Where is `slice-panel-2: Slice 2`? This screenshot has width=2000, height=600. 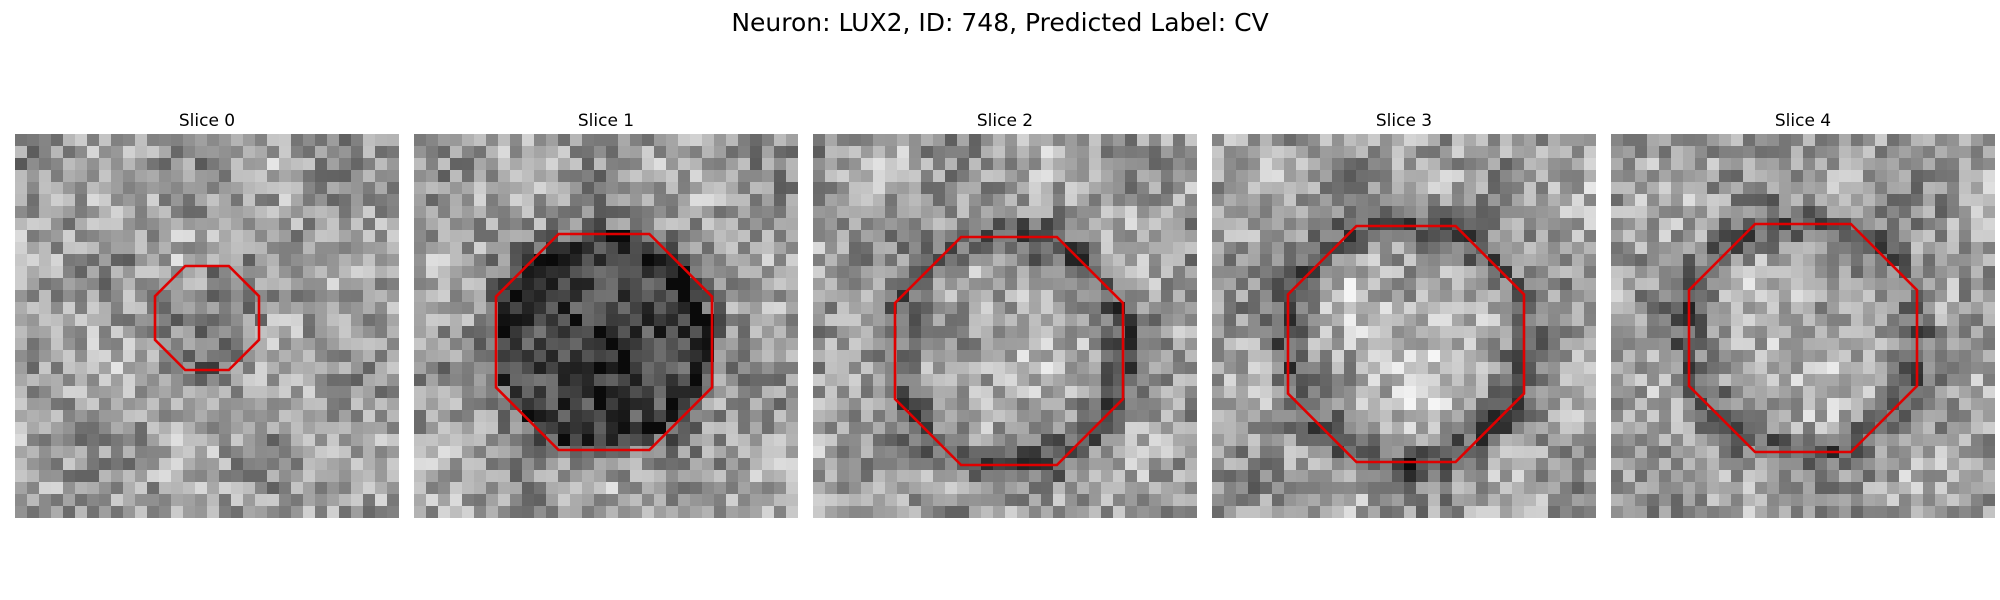
slice-panel-2: Slice 2 is located at coordinates (1005, 313).